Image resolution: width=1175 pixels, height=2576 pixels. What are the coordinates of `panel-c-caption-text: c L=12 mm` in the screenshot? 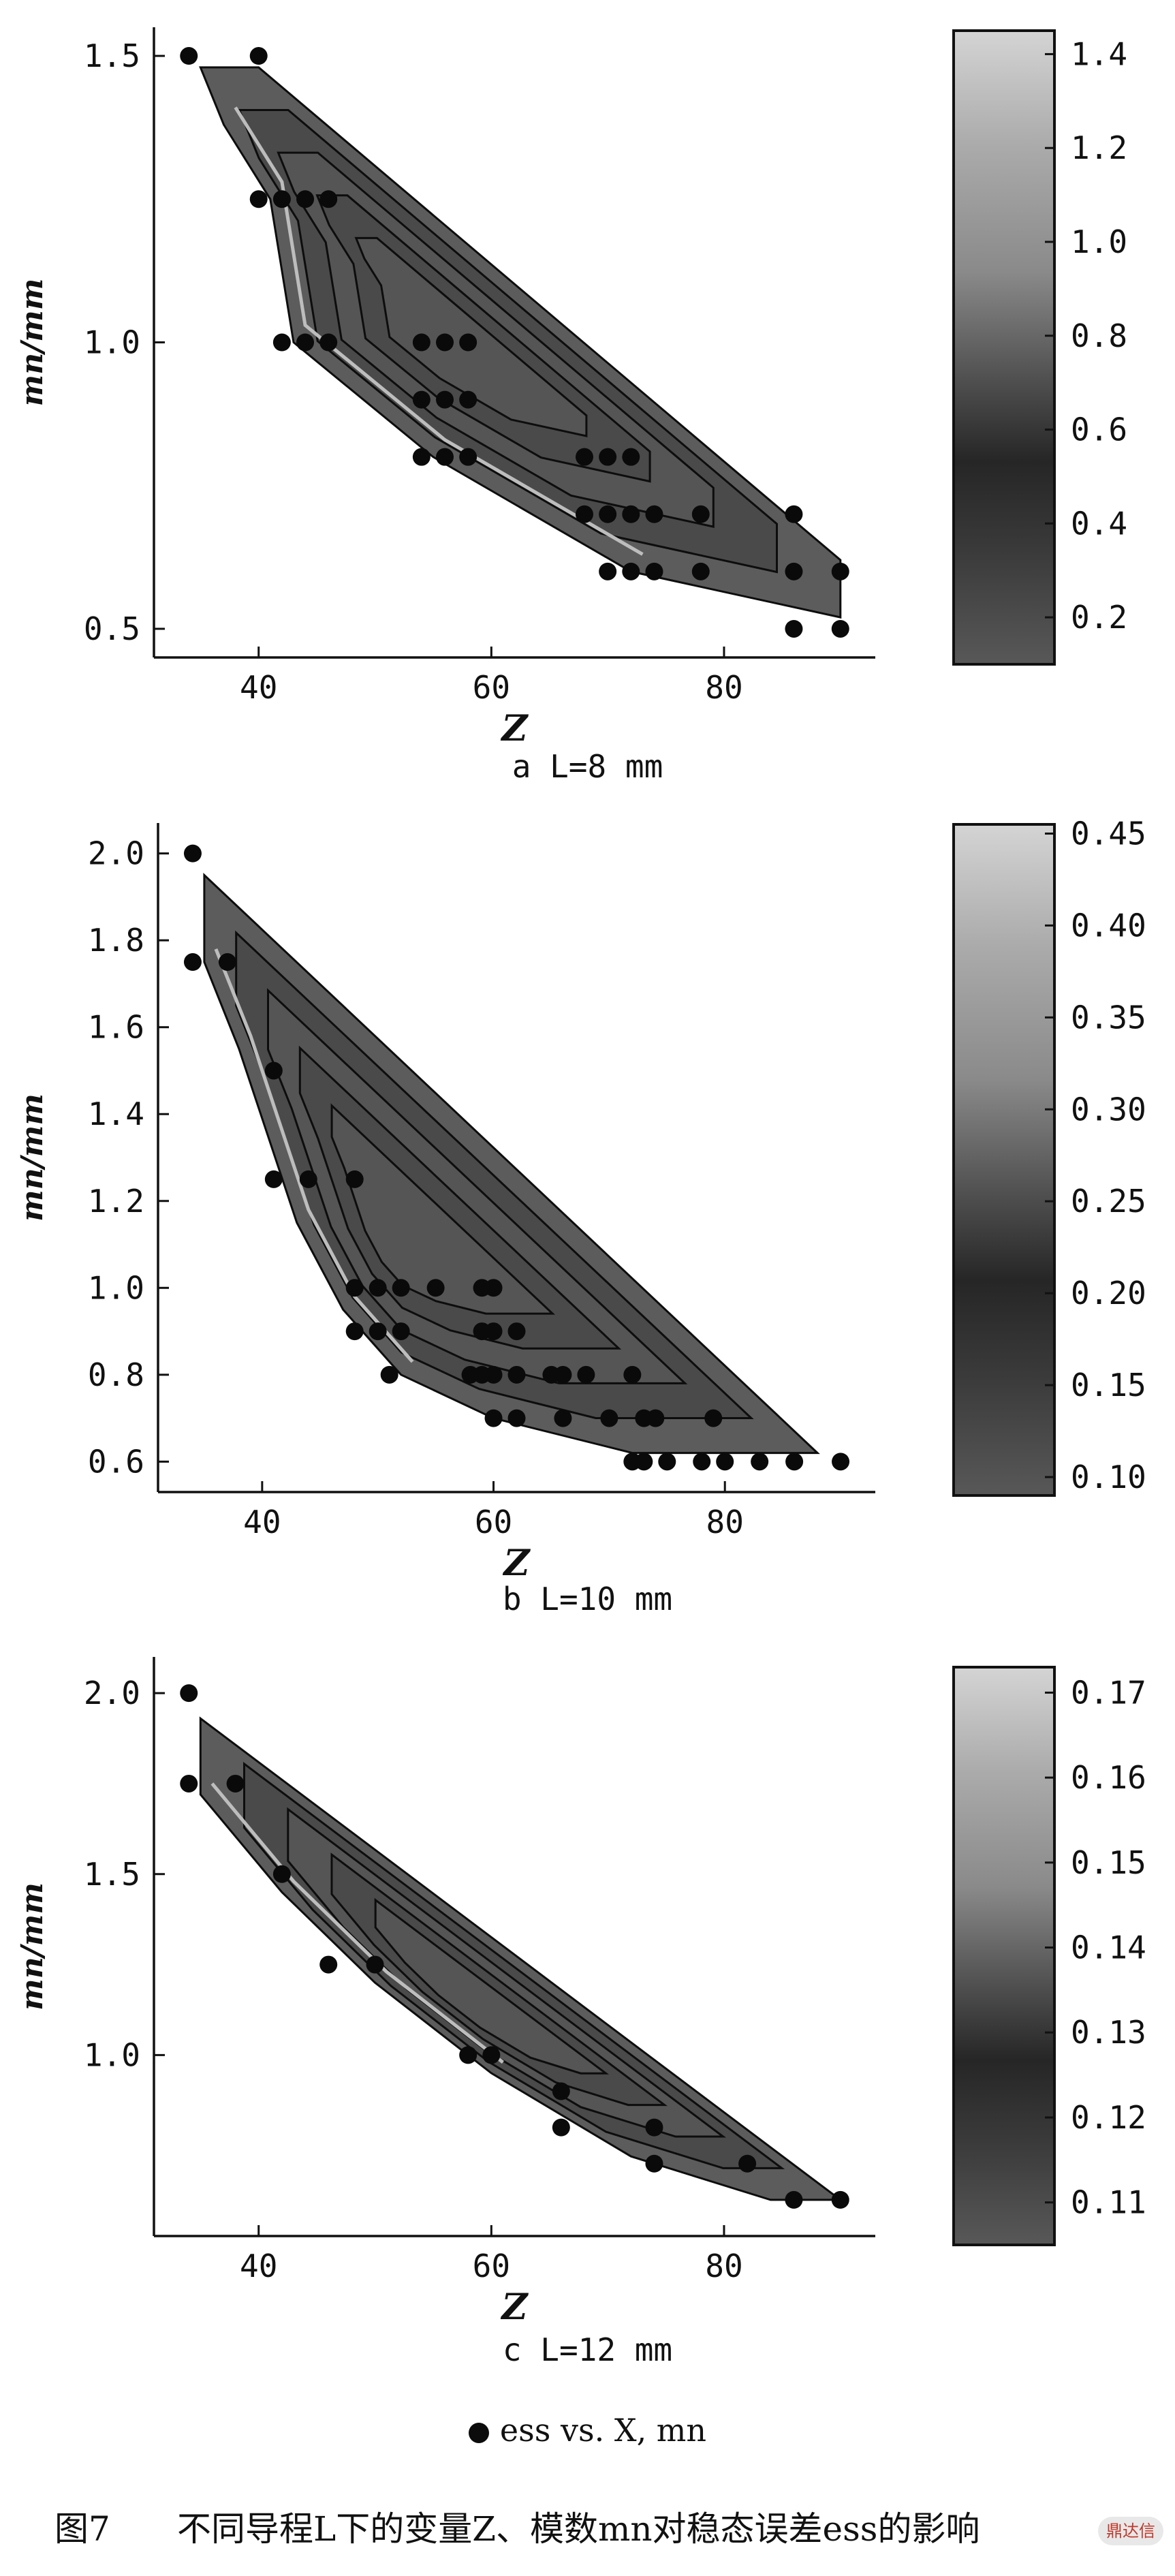 It's located at (587, 2349).